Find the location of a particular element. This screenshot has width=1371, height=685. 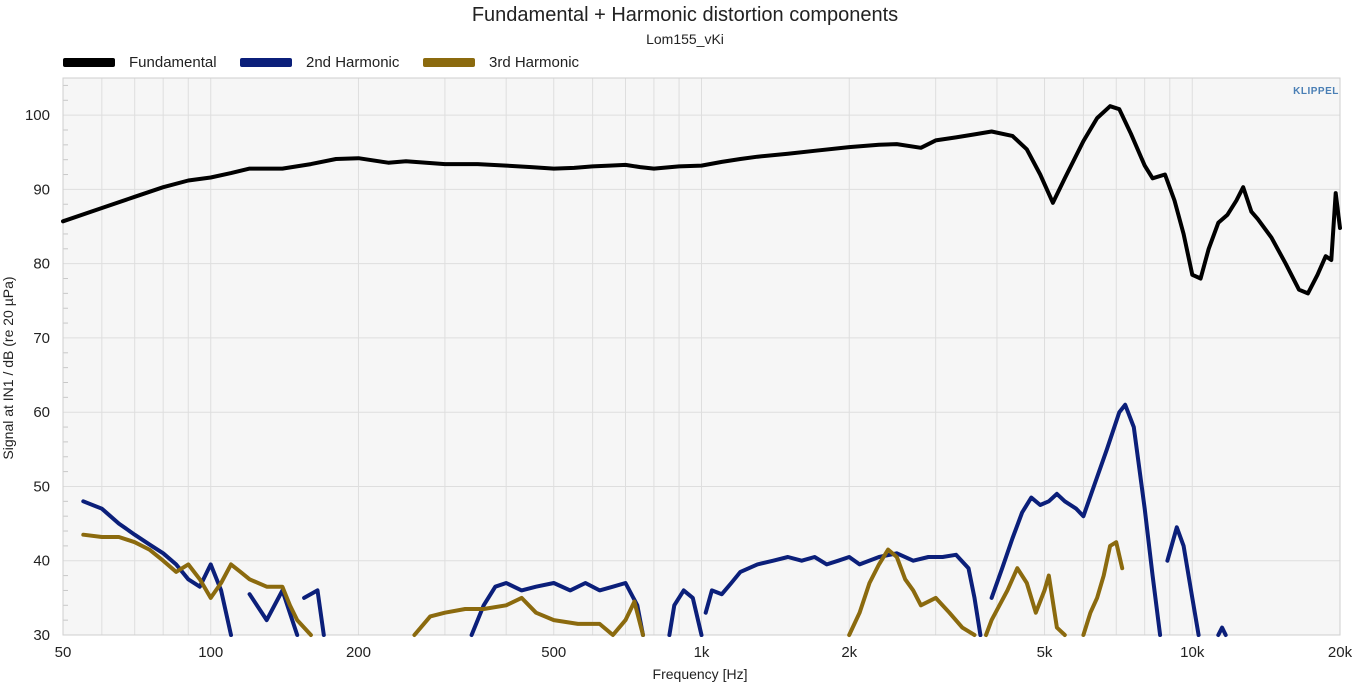

y-axis-ticks: 30 40 50 60 70 80 90 100 is located at coordinates (37, 375).